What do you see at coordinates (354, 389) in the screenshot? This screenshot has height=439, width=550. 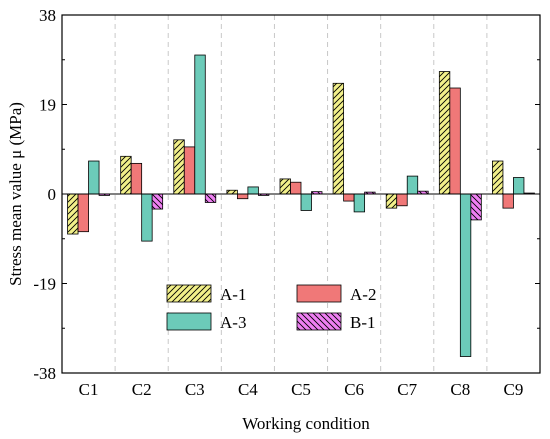 I see `x-tick-label: C6` at bounding box center [354, 389].